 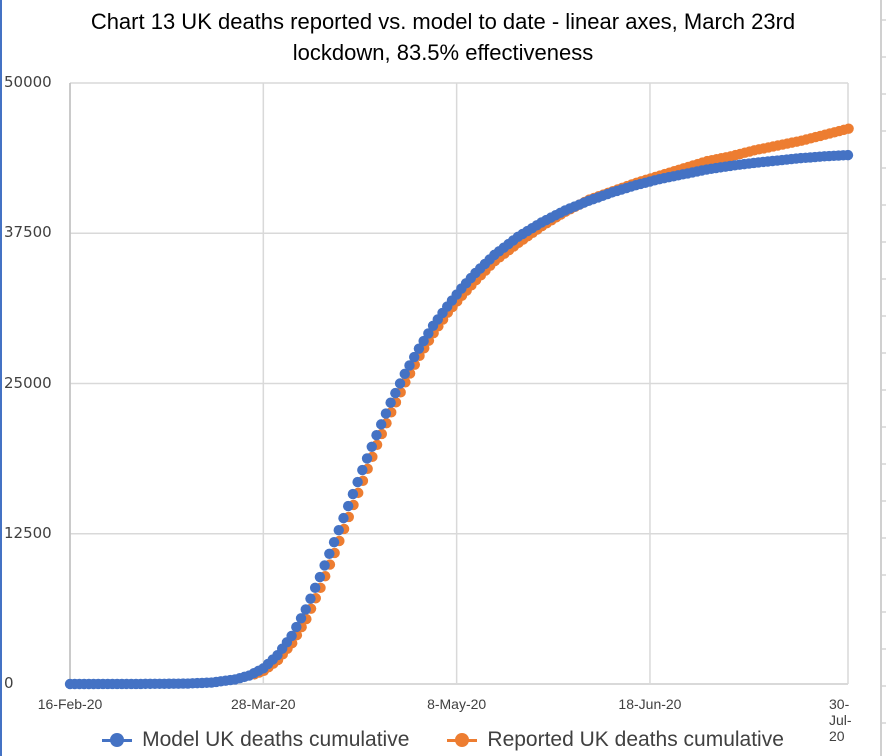 I want to click on x-tick-label: 28-Mar-20, so click(x=263, y=704).